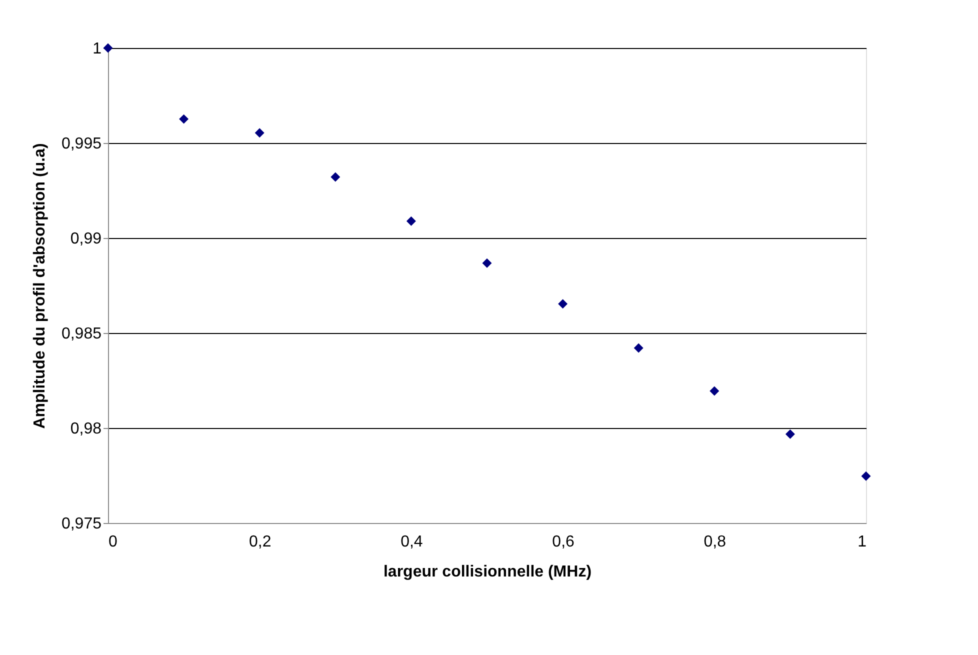 The height and width of the screenshot is (655, 978). What do you see at coordinates (113, 542) in the screenshot?
I see `x-tick-label: 0` at bounding box center [113, 542].